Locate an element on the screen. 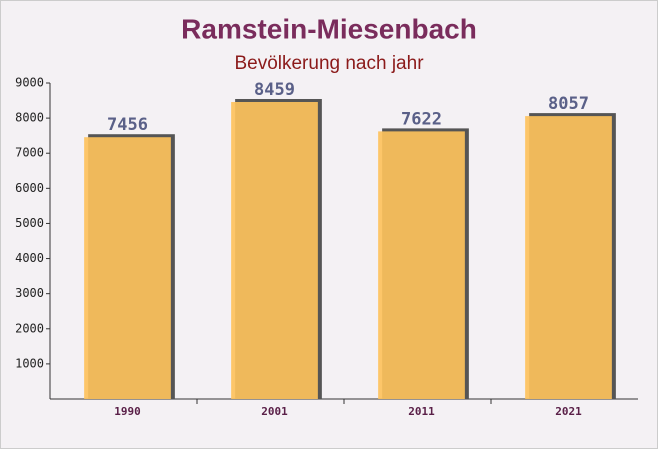  y-tick-label: 1000 is located at coordinates (29, 363).